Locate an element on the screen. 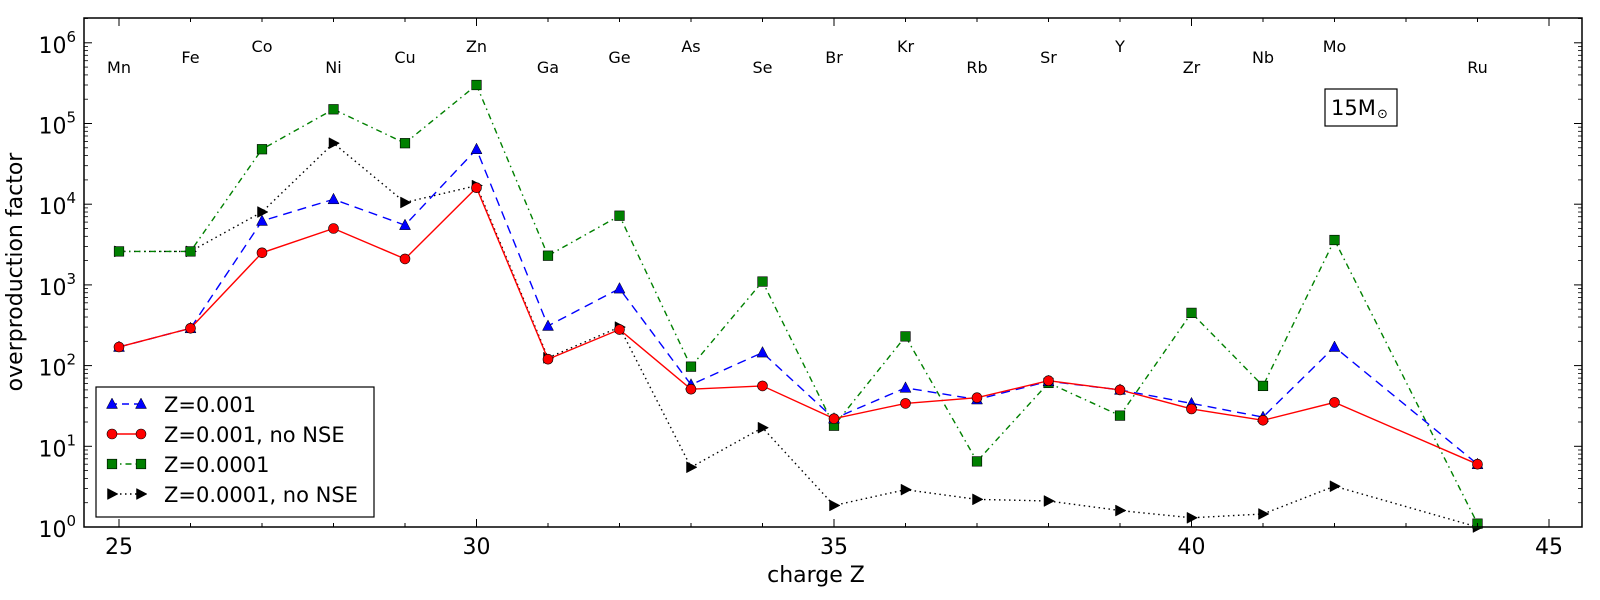  y-tick-exponent: 0 is located at coordinates (71, 521).